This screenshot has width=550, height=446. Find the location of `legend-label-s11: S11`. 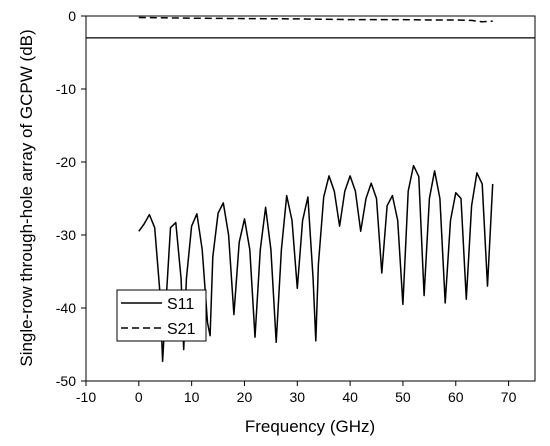

legend-label-s11: S11 is located at coordinates (180, 304).